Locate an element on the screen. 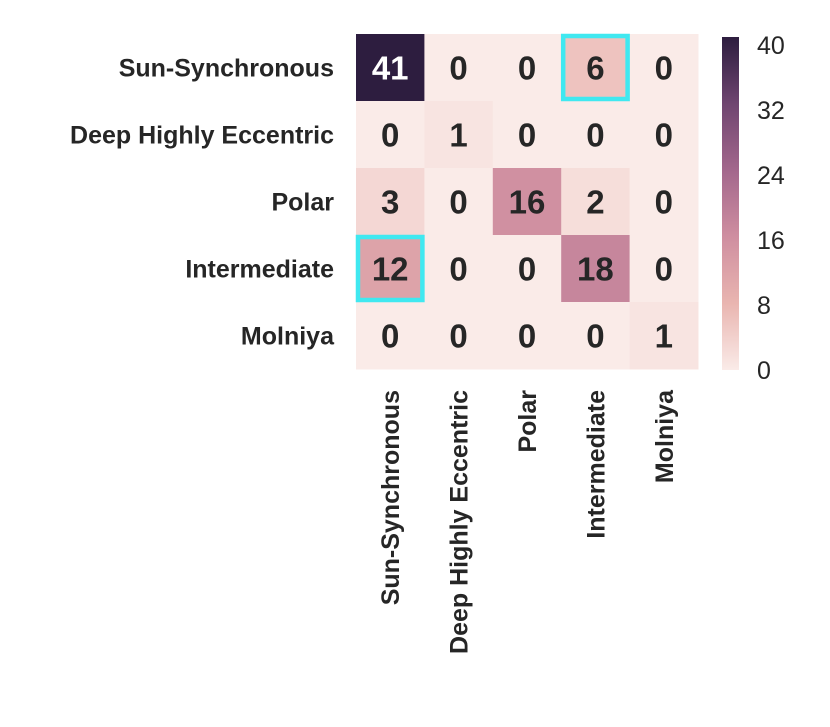  column-label: Polar is located at coordinates (528, 421).